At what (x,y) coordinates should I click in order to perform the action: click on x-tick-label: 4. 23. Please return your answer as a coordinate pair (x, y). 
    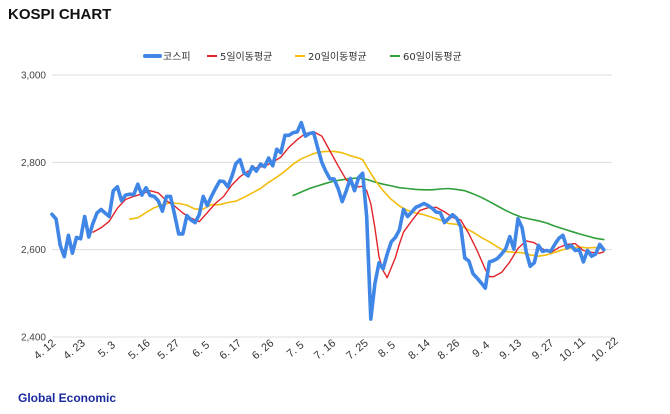
    Looking at the image, I should click on (74, 349).